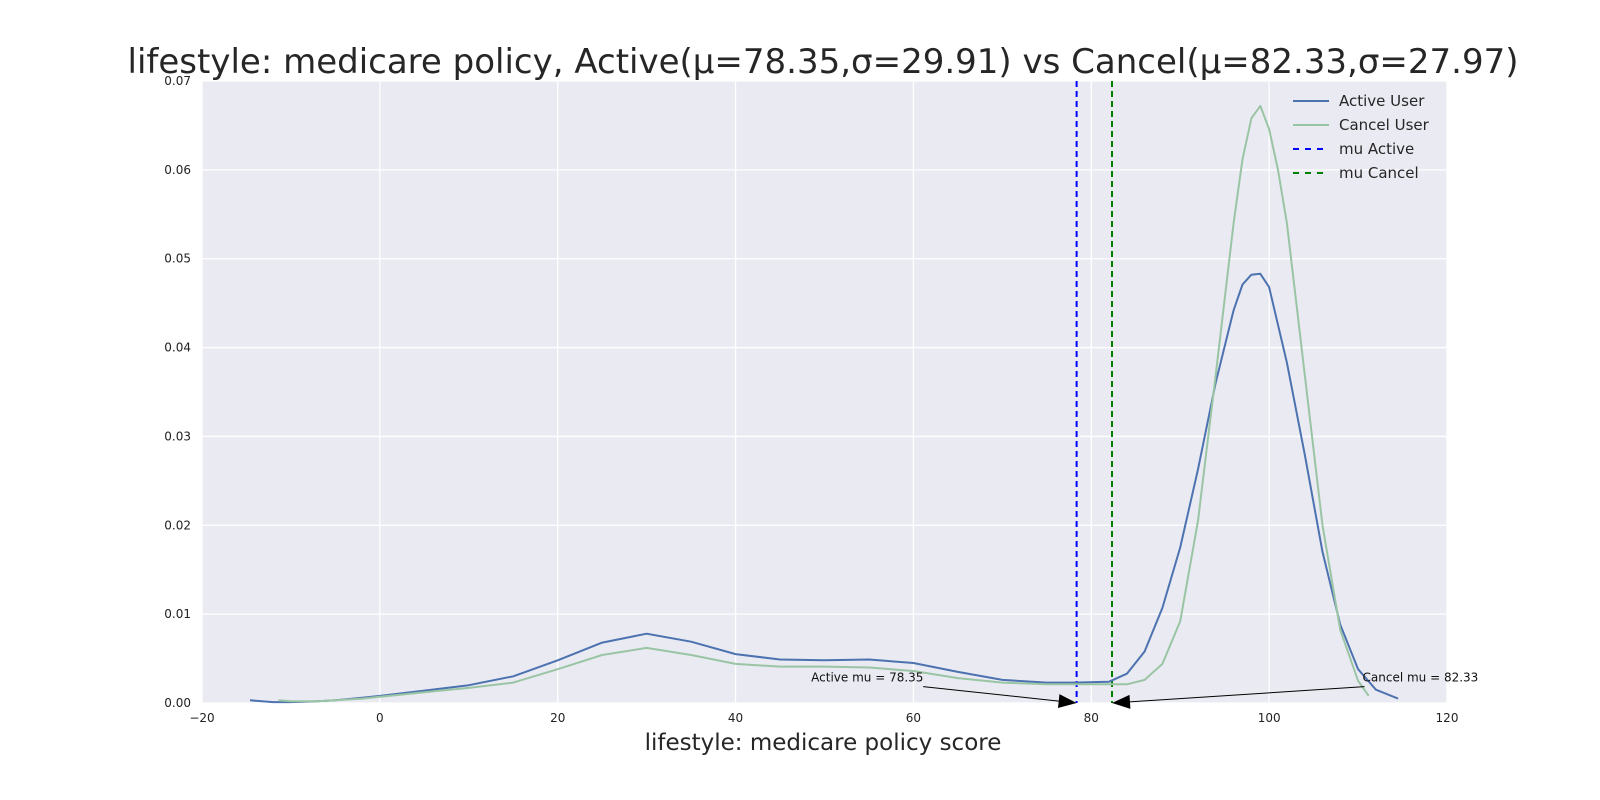  What do you see at coordinates (177, 392) in the screenshot?
I see `y-axis-ticks: 0.00 0.01 0.02 0.03 0.04 0.05 0.06 0.07` at bounding box center [177, 392].